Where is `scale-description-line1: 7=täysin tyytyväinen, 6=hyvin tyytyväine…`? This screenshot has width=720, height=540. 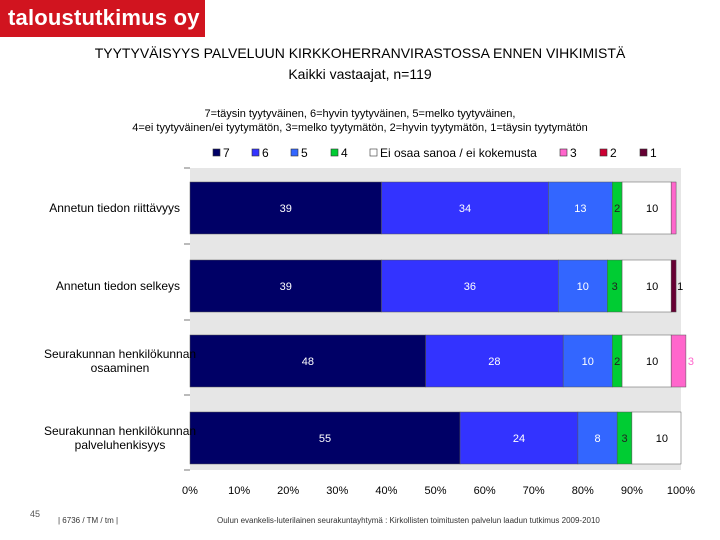
scale-description-line1: 7=täysin tyytyväinen, 6=hyvin tyytyväine… is located at coordinates (360, 114).